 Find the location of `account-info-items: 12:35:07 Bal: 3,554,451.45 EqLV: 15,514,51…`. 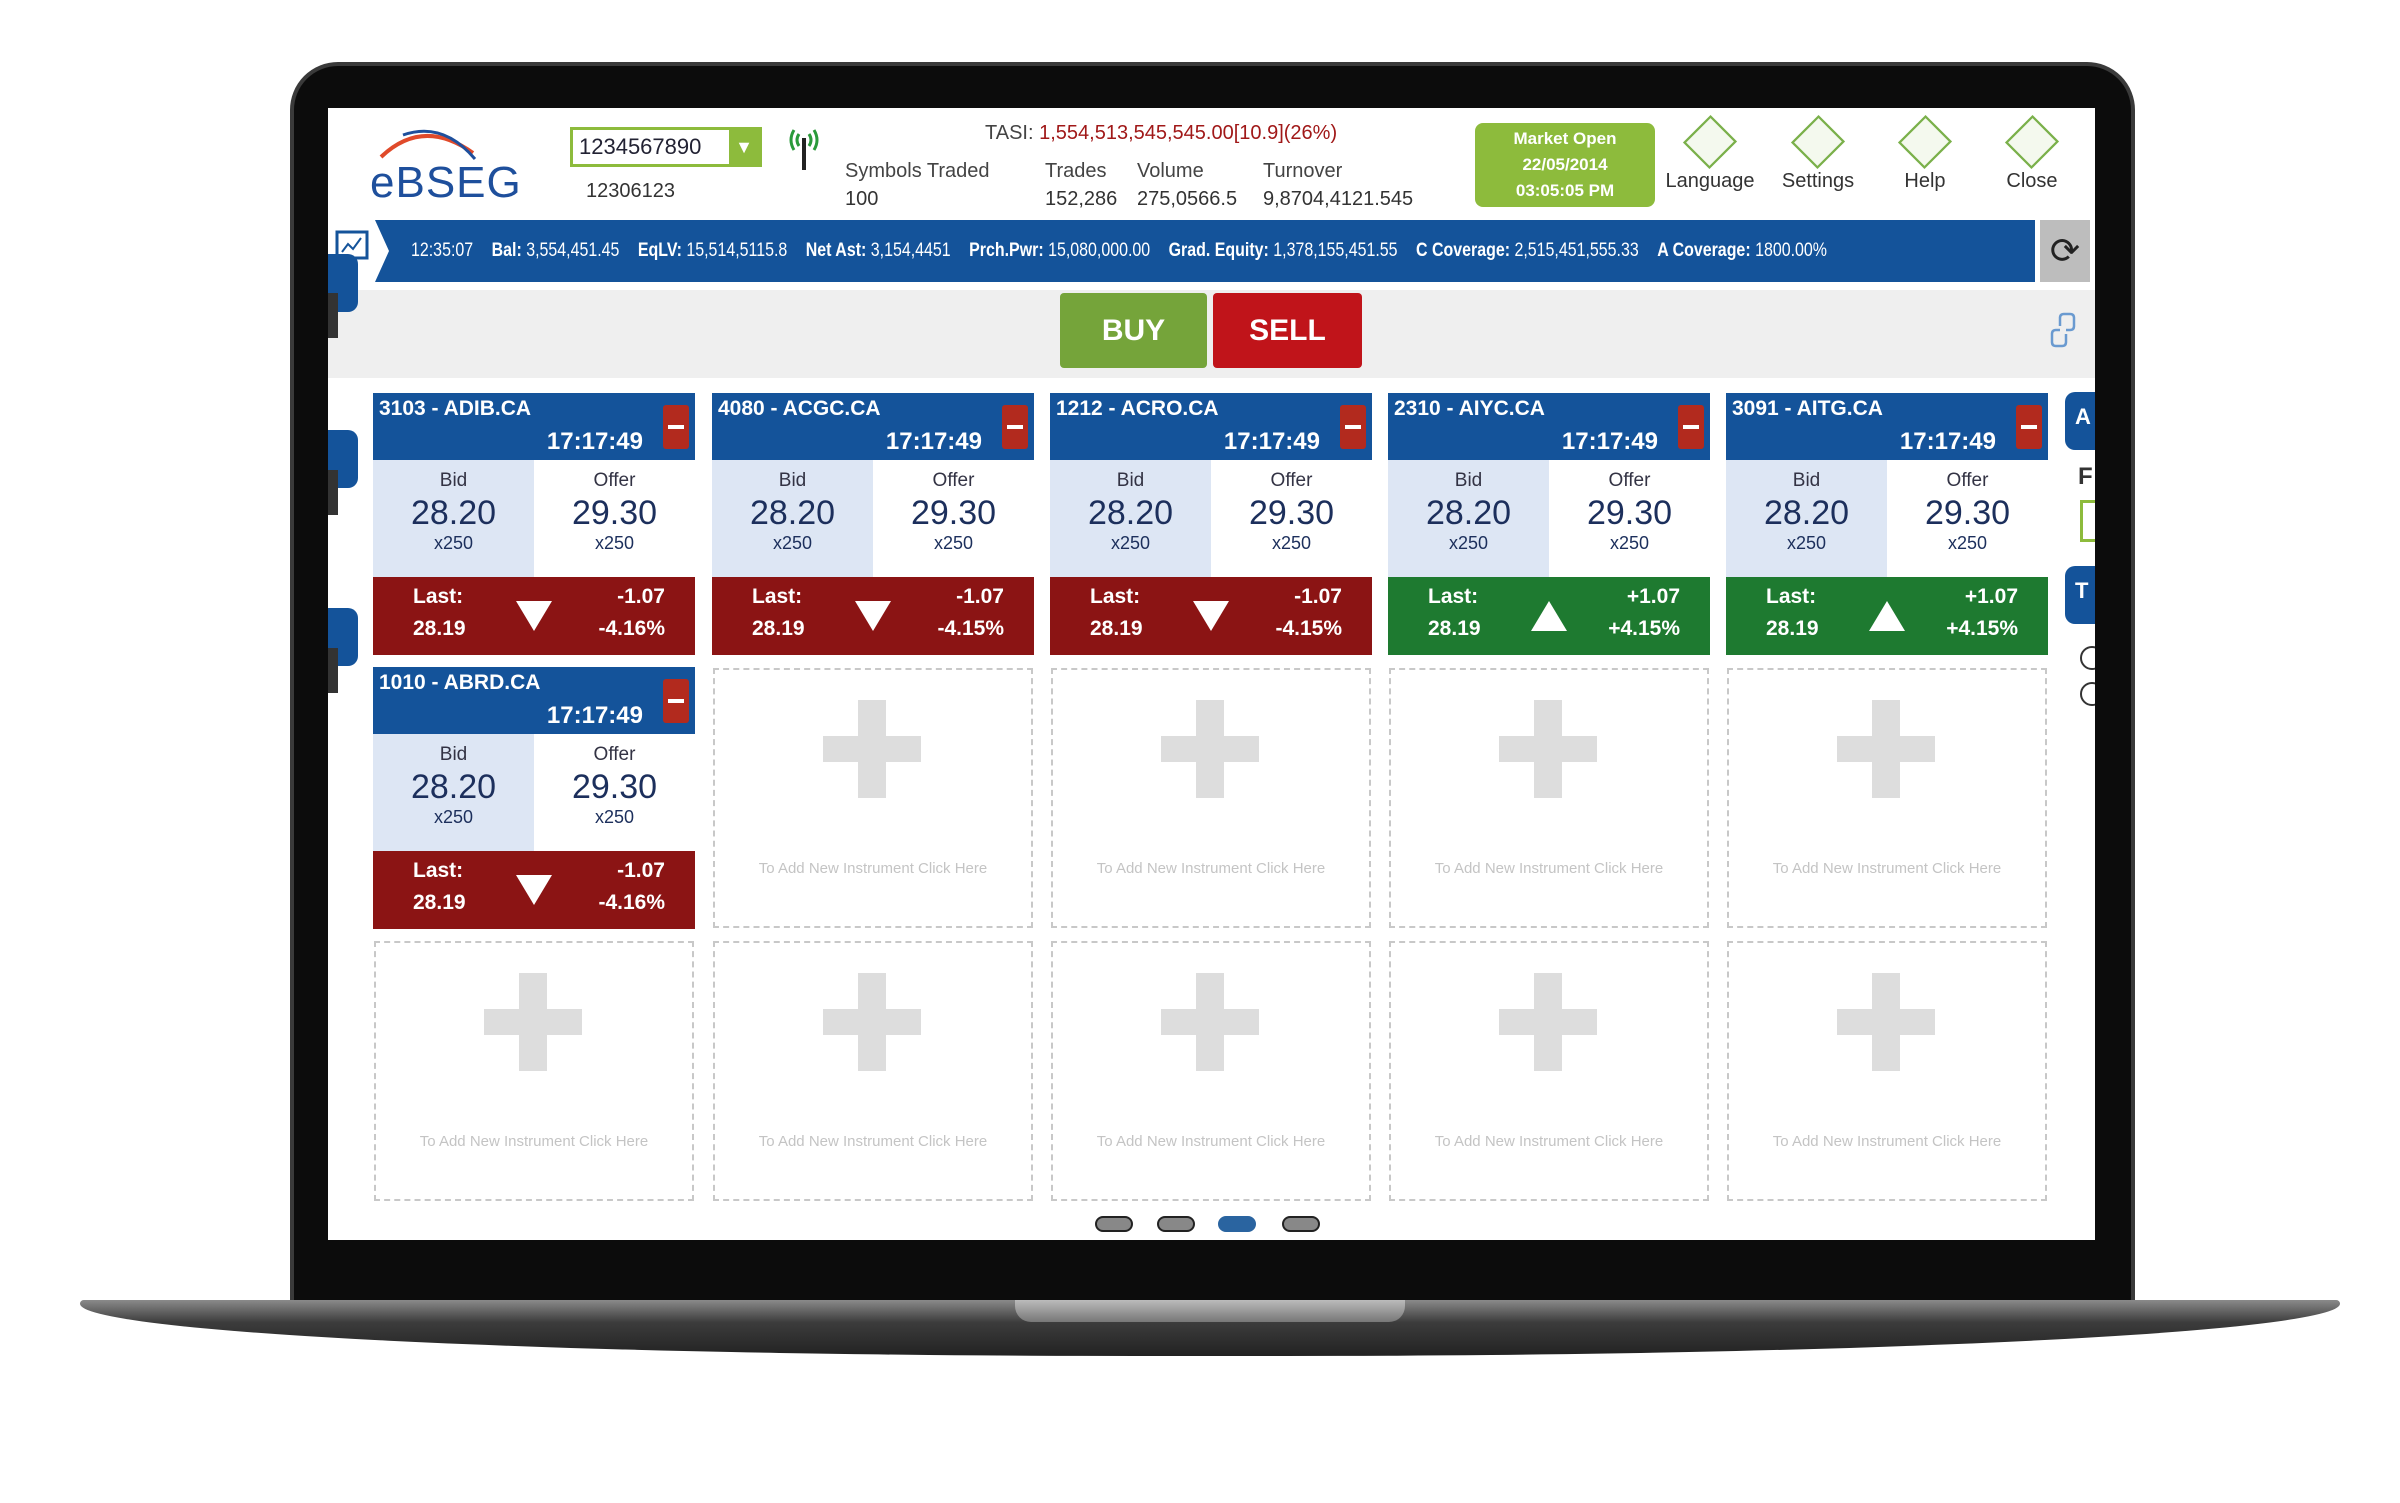

account-info-items: 12:35:07 Bal: 3,554,451.45 EqLV: 15,514,51… is located at coordinates (1119, 251).